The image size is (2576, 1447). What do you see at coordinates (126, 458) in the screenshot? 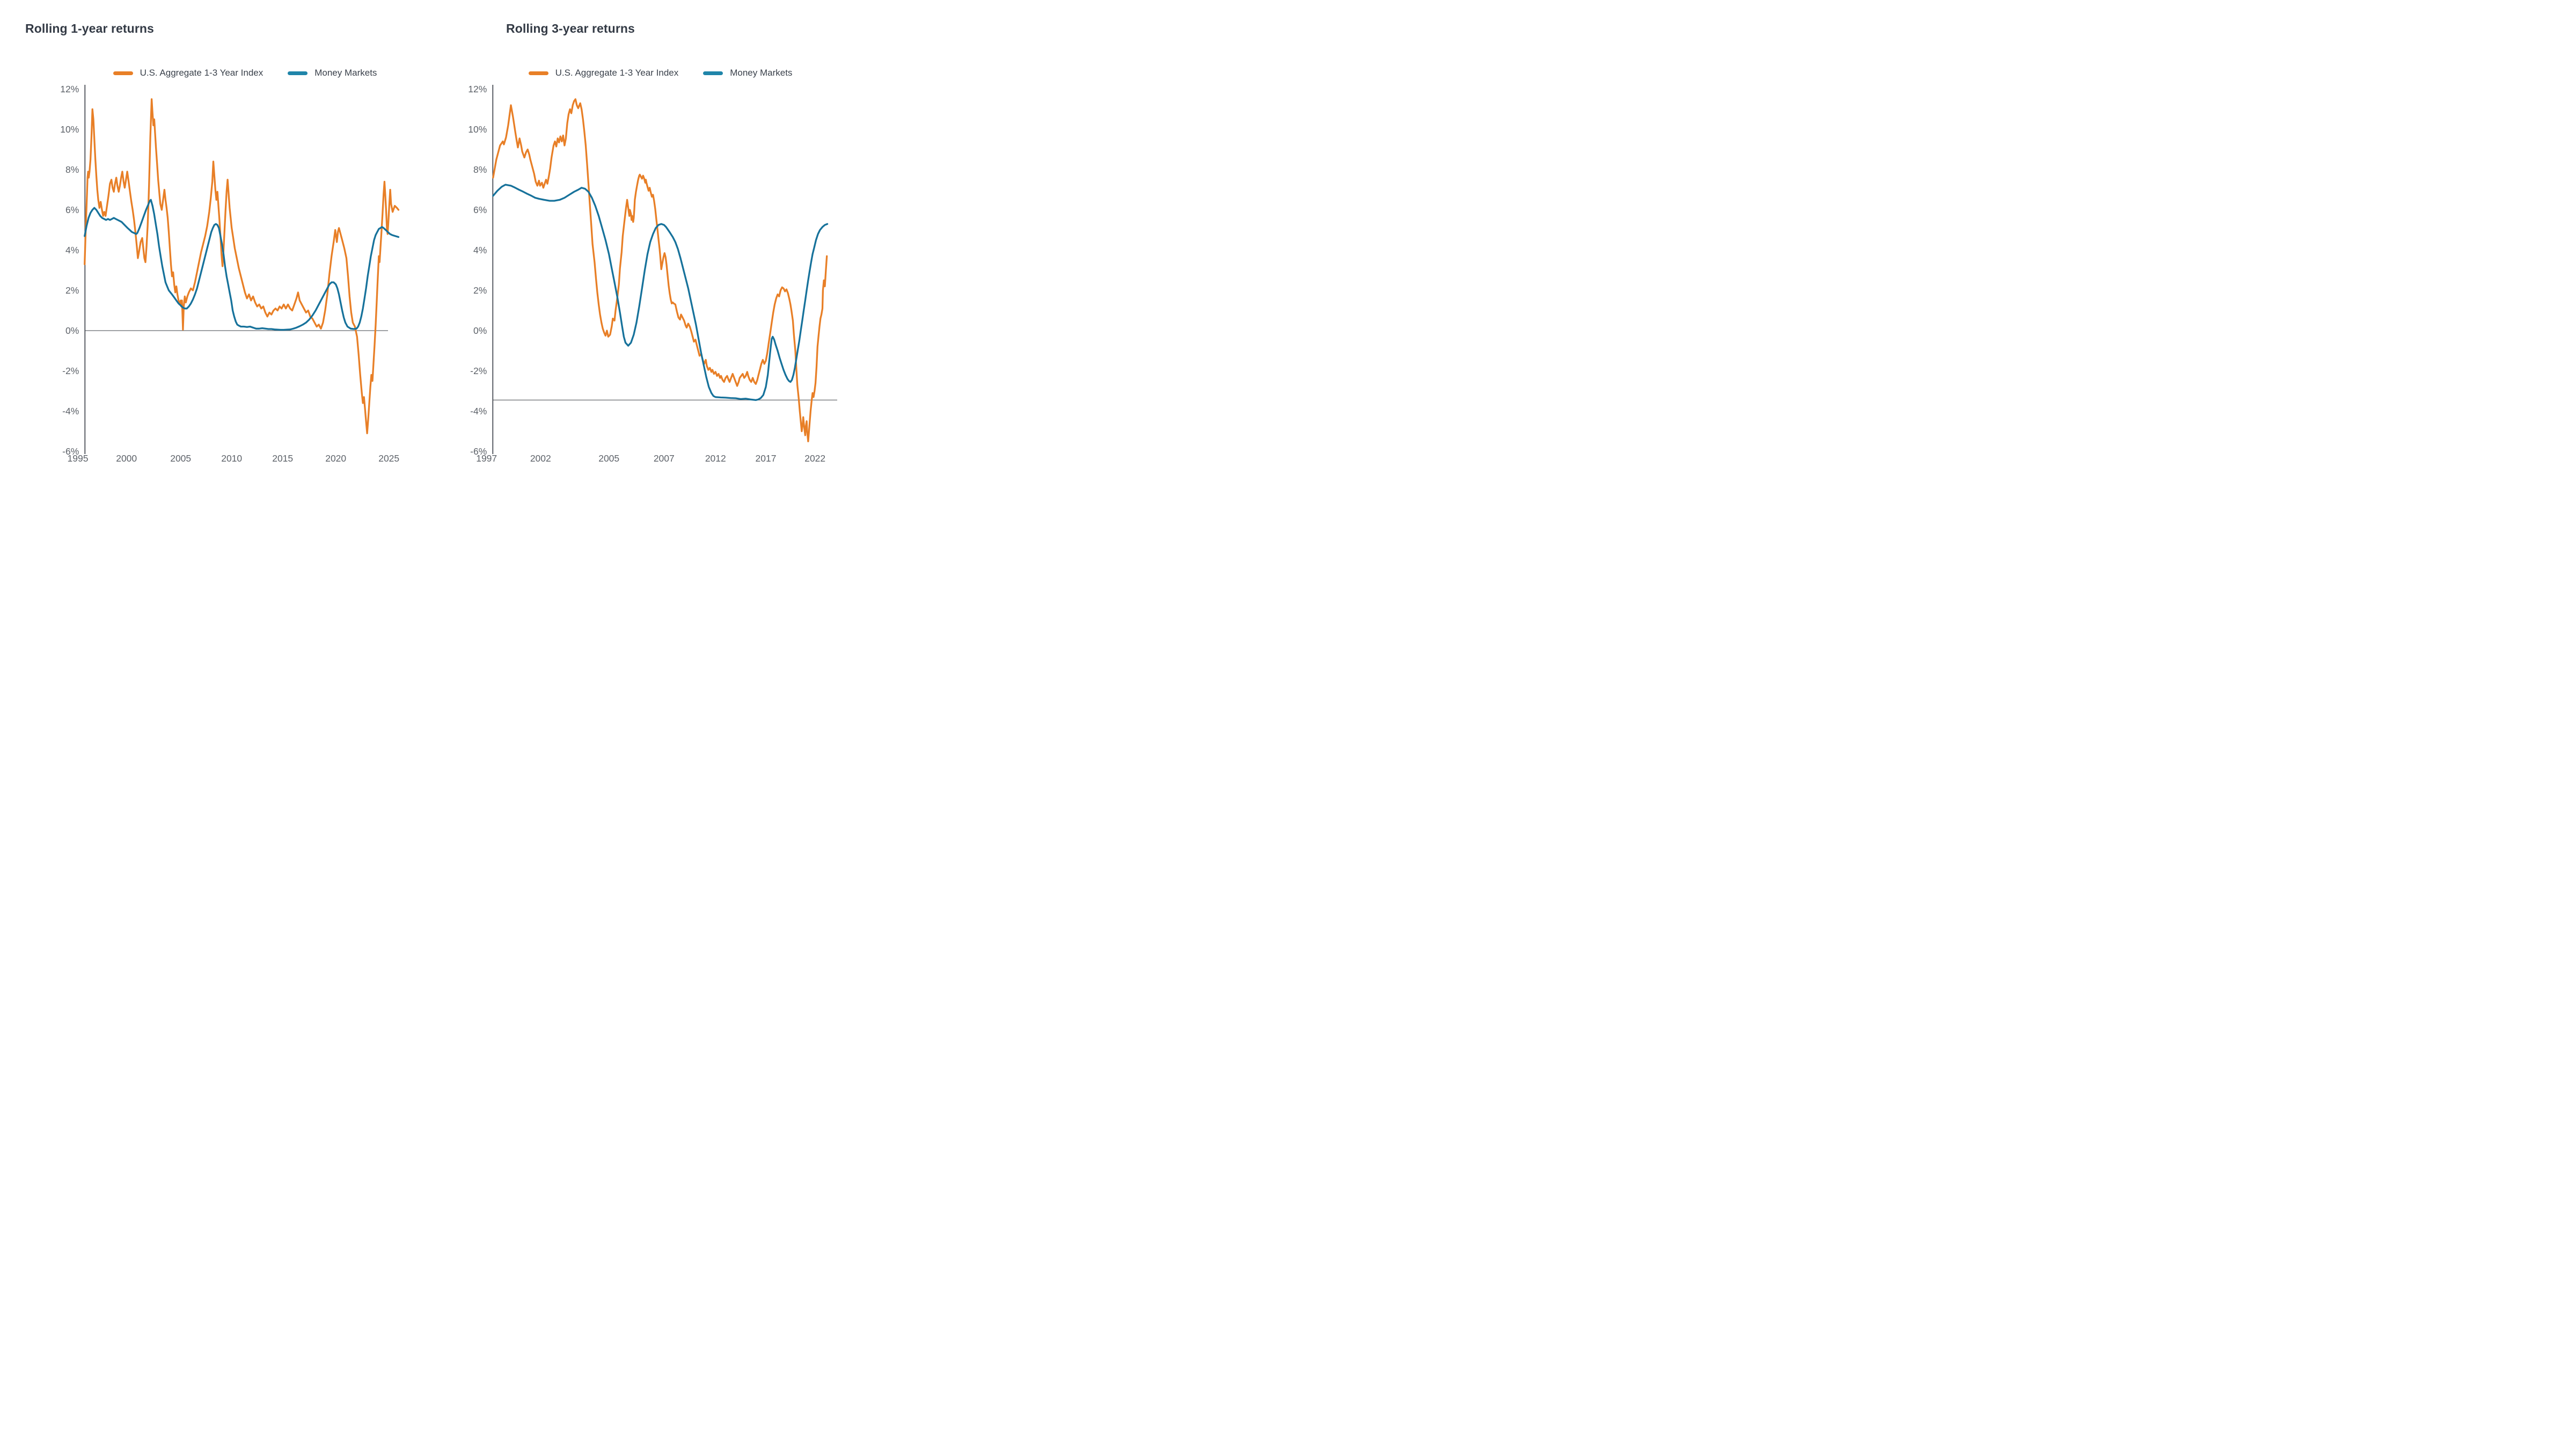
I see `x-tick-label: 2000` at bounding box center [126, 458].